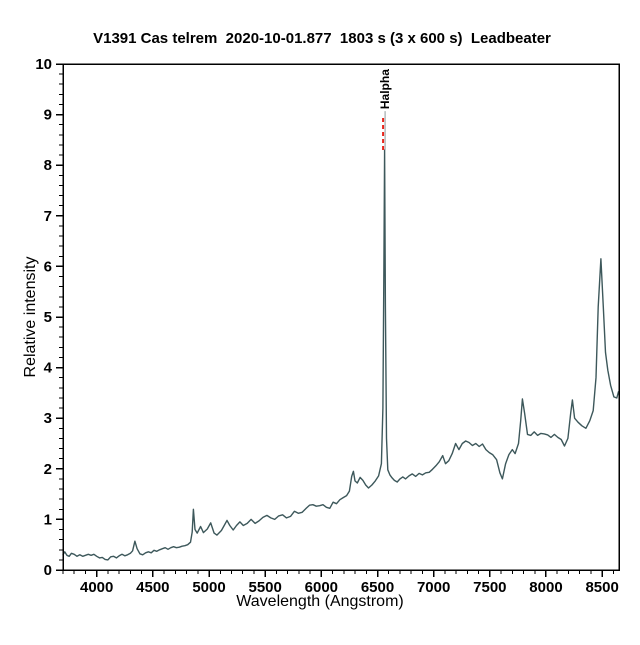 The height and width of the screenshot is (645, 640). Describe the element at coordinates (96, 587) in the screenshot. I see `x-axis-tick-label: 4000` at that location.